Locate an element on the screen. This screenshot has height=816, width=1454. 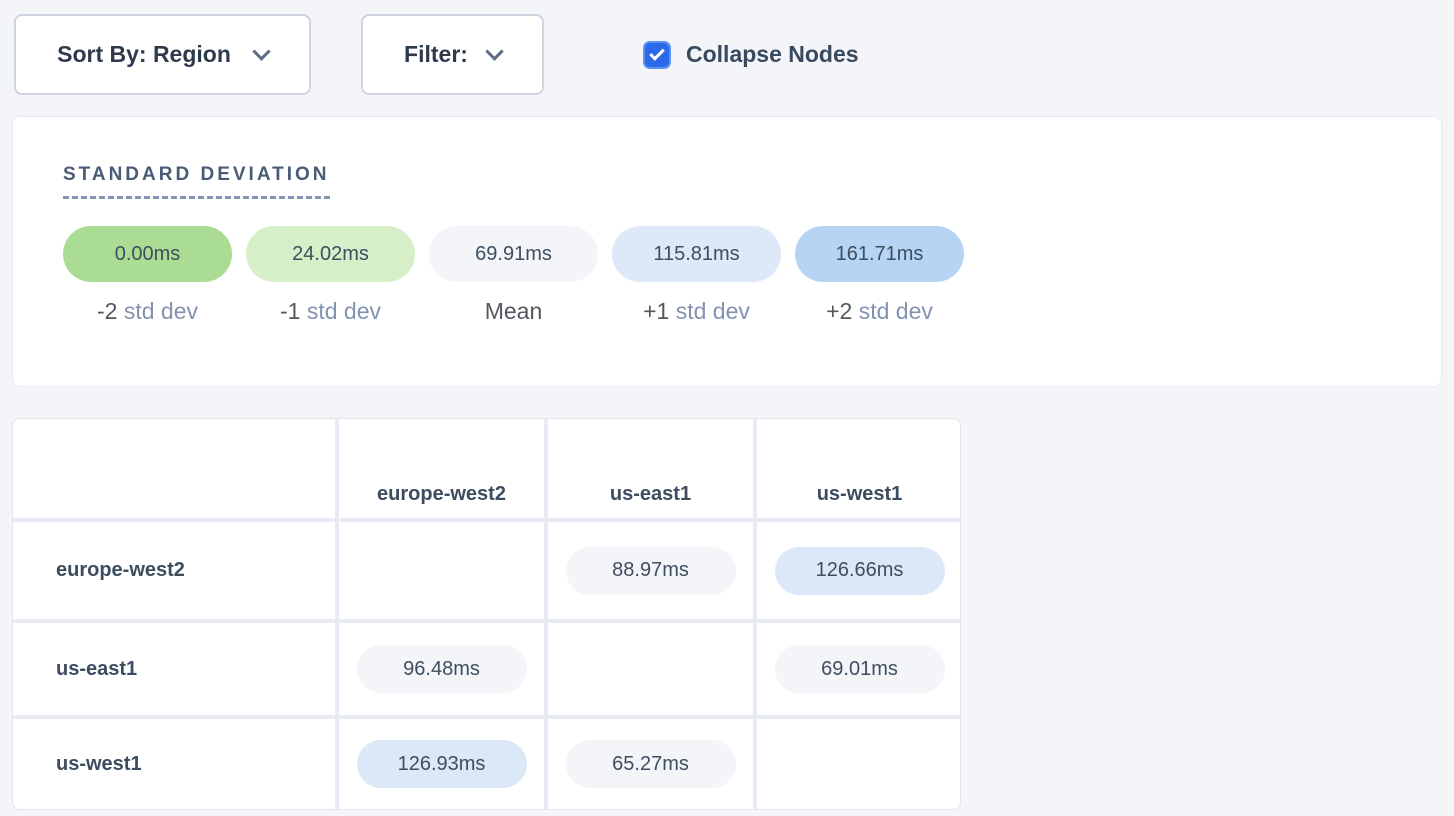
latency-pill: 126.66ms is located at coordinates (859, 570).